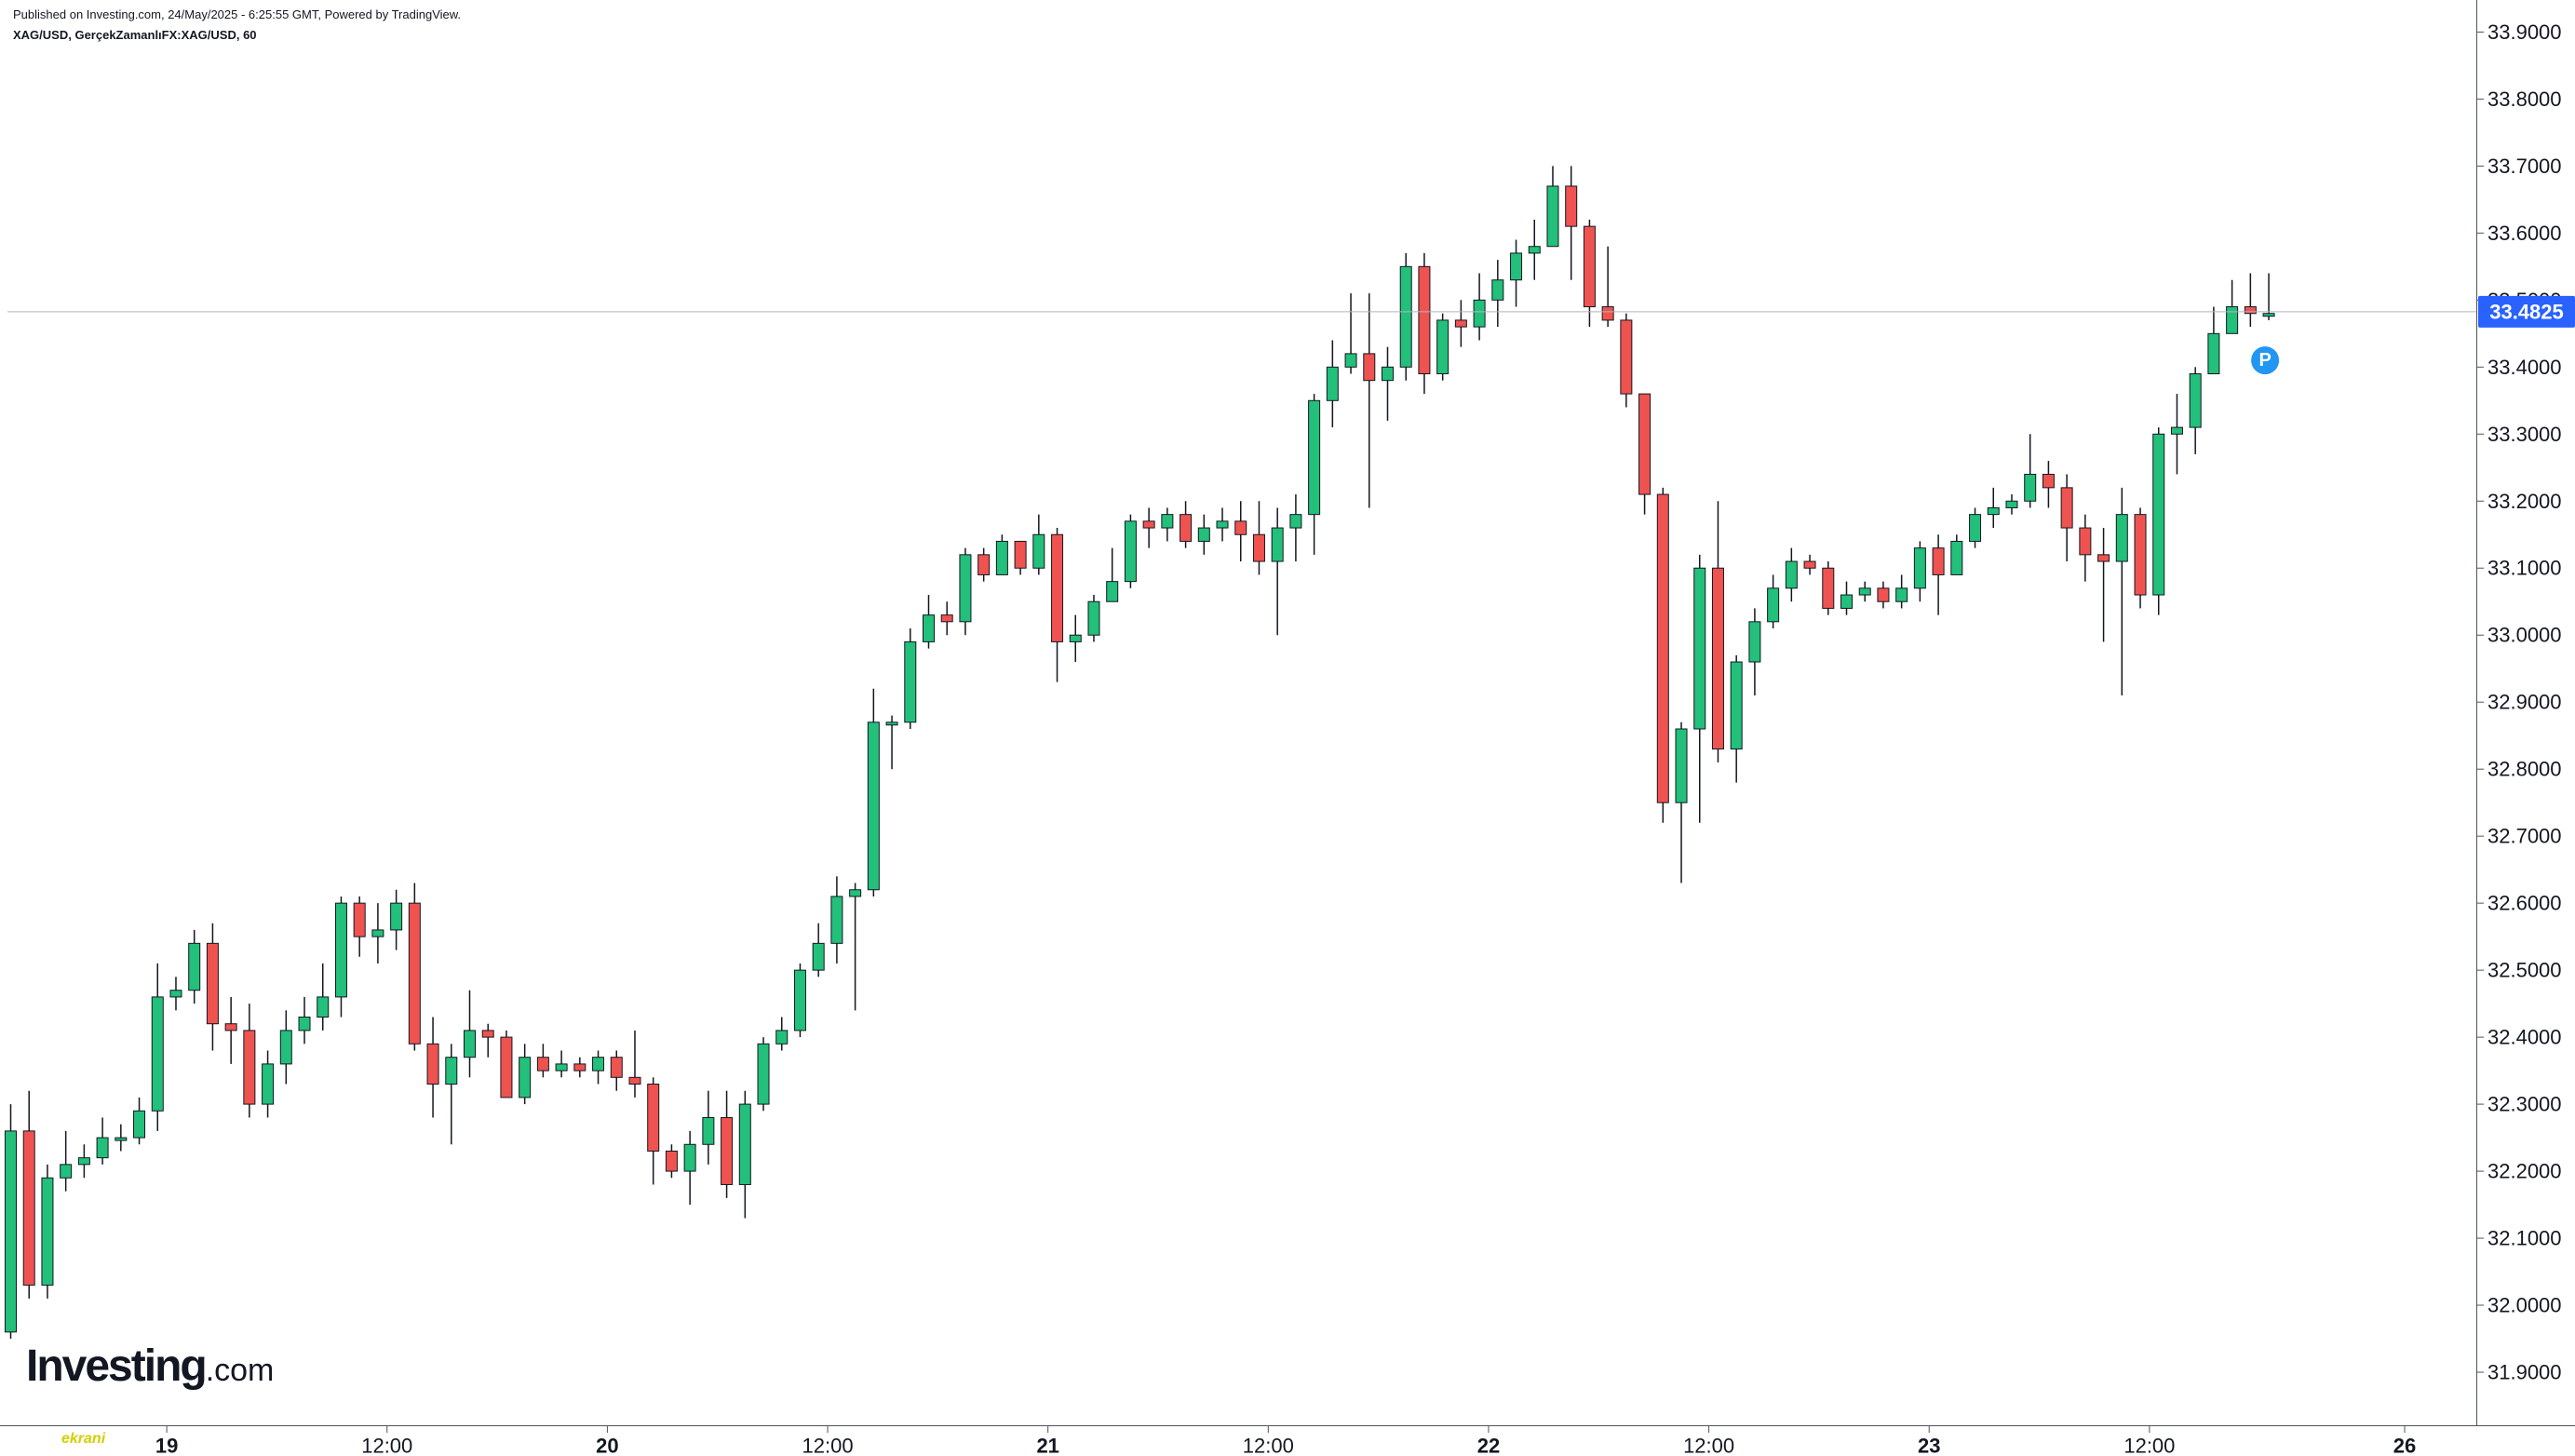  Describe the element at coordinates (2524, 970) in the screenshot. I see `y-tick-label: 32.5000` at that location.